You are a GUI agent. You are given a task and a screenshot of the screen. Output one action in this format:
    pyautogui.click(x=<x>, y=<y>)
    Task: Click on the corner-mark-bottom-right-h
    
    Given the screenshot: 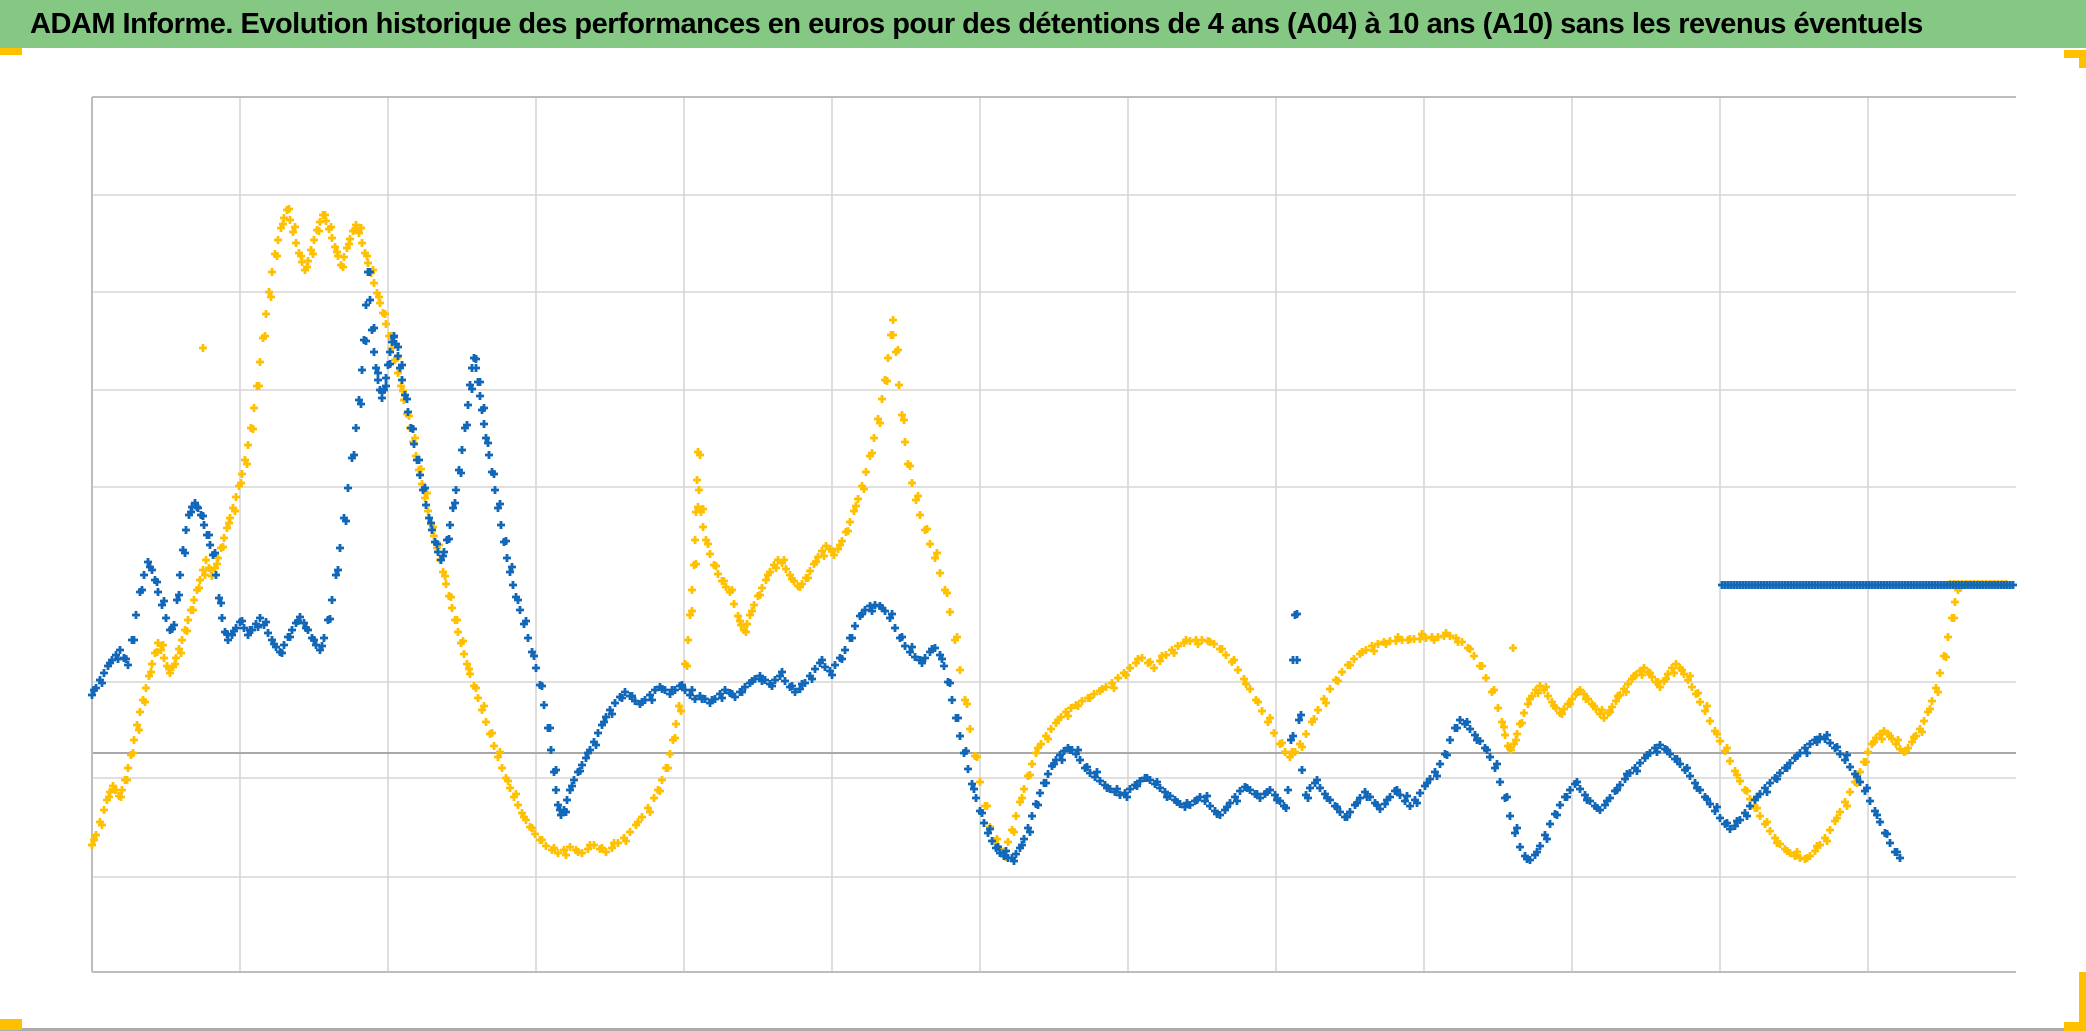 What is the action you would take?
    pyautogui.click(x=2075, y=1026)
    